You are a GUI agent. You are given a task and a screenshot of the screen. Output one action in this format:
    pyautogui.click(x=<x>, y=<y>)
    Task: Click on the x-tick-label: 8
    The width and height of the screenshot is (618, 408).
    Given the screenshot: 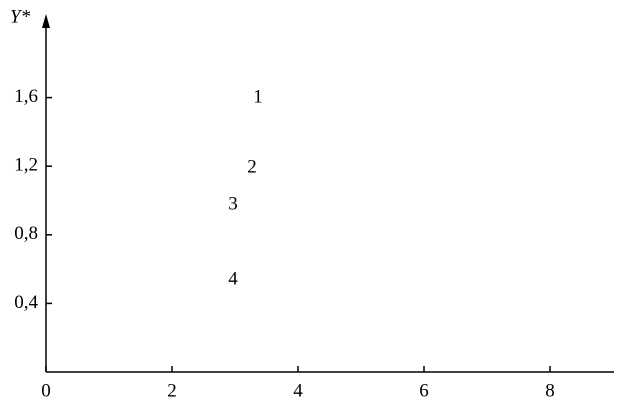 What is the action you would take?
    pyautogui.click(x=550, y=390)
    